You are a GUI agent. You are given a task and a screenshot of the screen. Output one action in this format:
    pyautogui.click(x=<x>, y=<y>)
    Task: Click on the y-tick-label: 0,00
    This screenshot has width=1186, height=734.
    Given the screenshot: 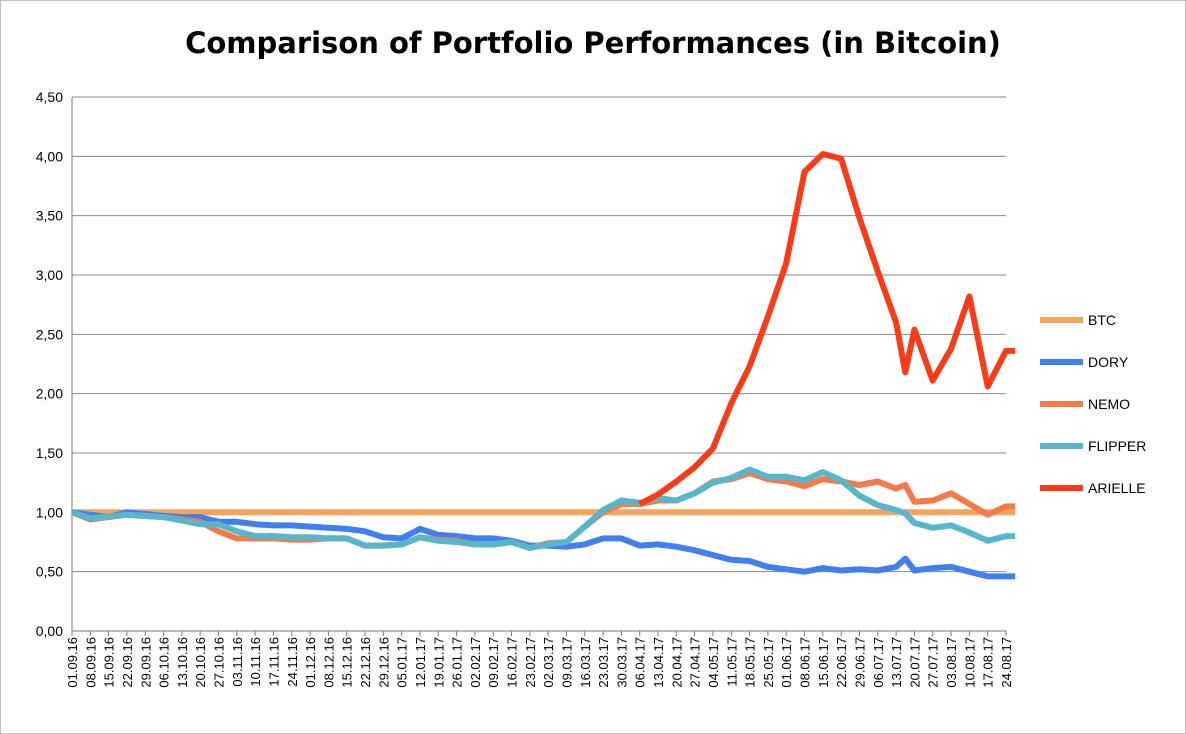 What is the action you would take?
    pyautogui.click(x=49, y=631)
    